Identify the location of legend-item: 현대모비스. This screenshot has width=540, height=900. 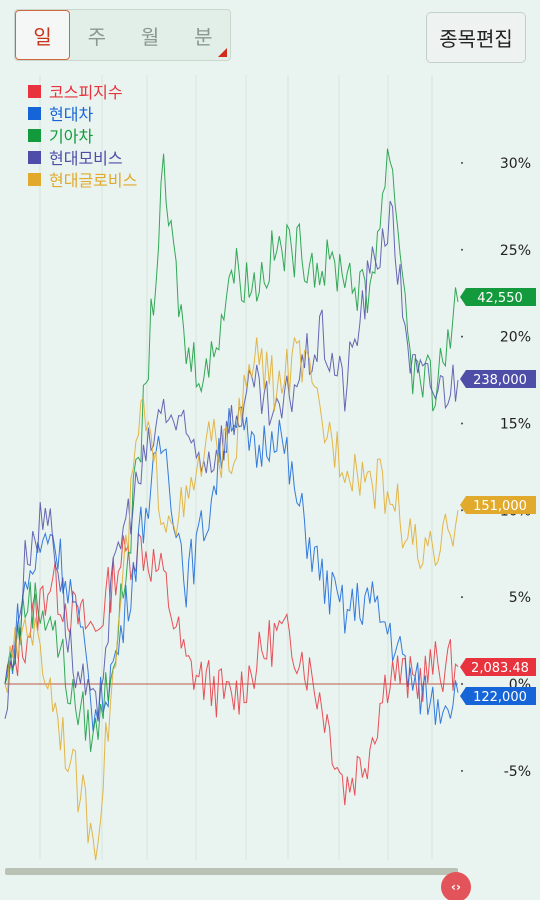
(82, 157).